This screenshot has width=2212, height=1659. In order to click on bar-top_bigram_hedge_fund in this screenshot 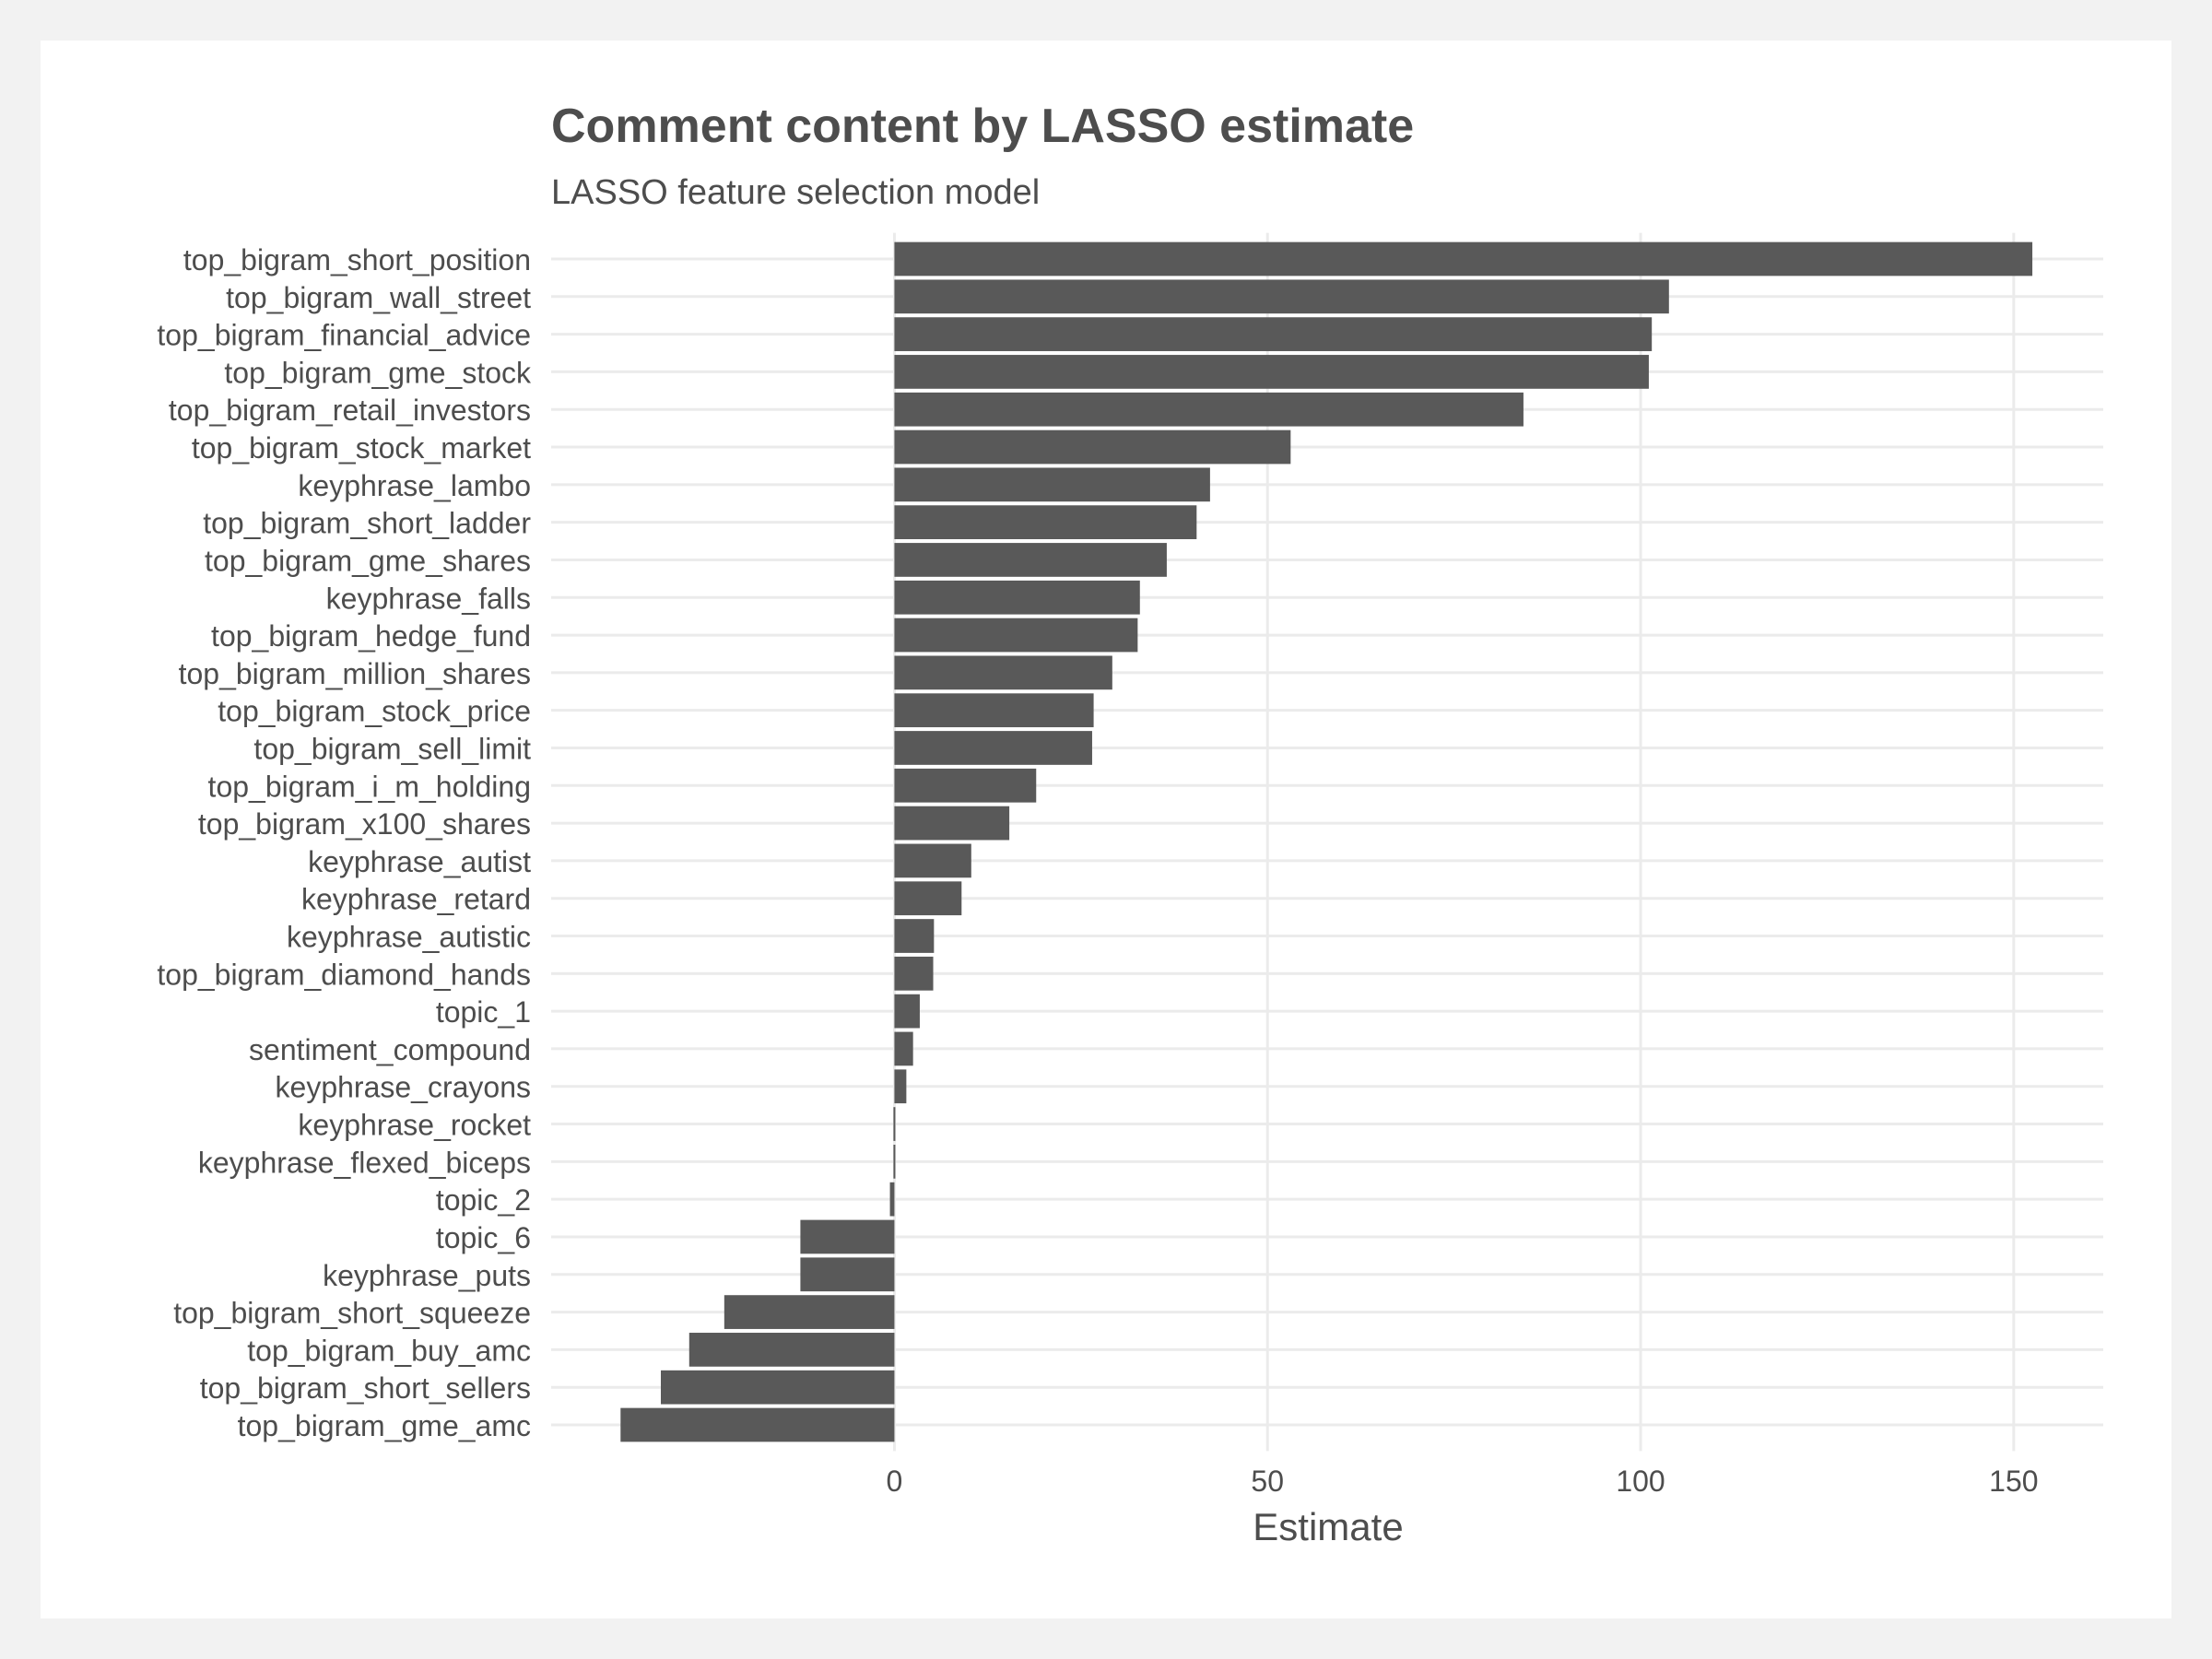, I will do `click(1016, 635)`.